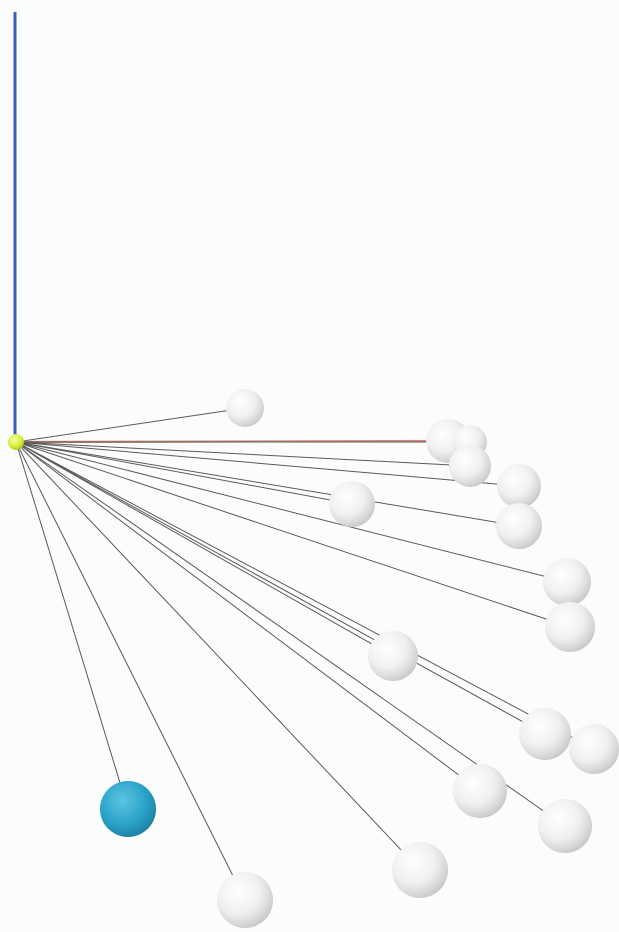  What do you see at coordinates (128, 809) in the screenshot?
I see `accent-node` at bounding box center [128, 809].